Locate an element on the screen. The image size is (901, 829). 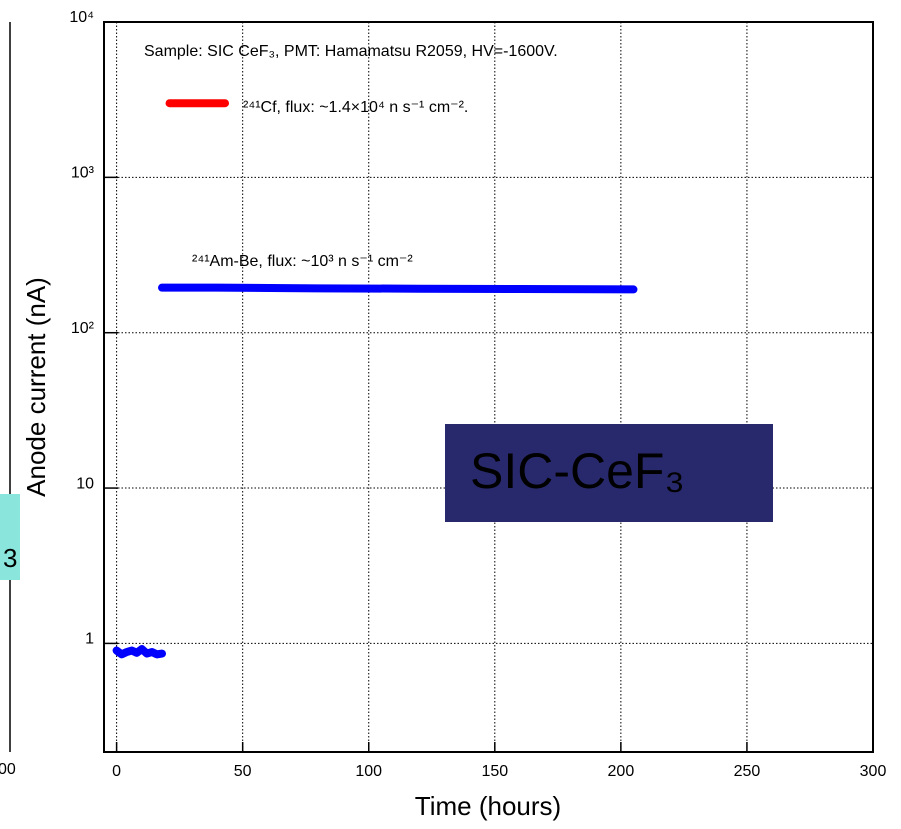
x-tick-label: 50 is located at coordinates (243, 771).